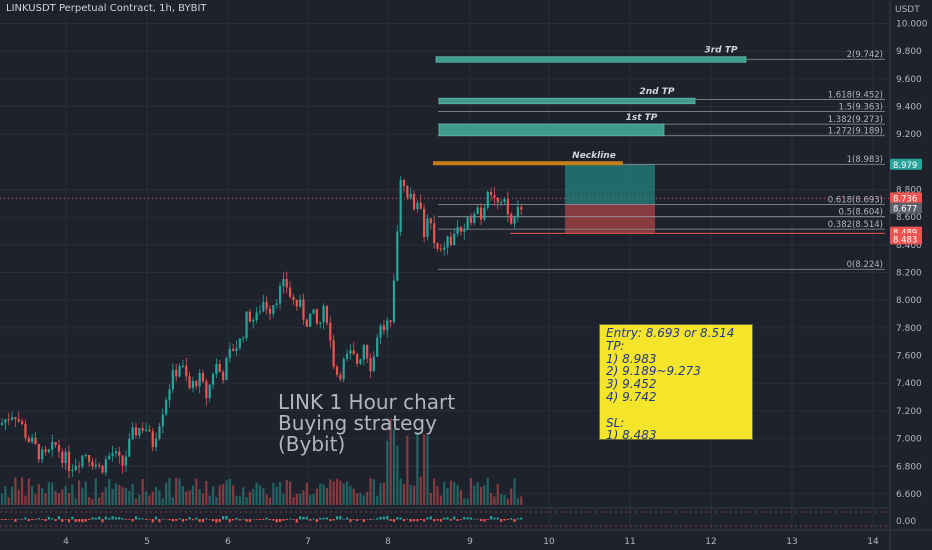 Image resolution: width=932 pixels, height=550 pixels. Describe the element at coordinates (653, 371) in the screenshot. I see `note-tp2: 2) 9.189~9.273` at that location.